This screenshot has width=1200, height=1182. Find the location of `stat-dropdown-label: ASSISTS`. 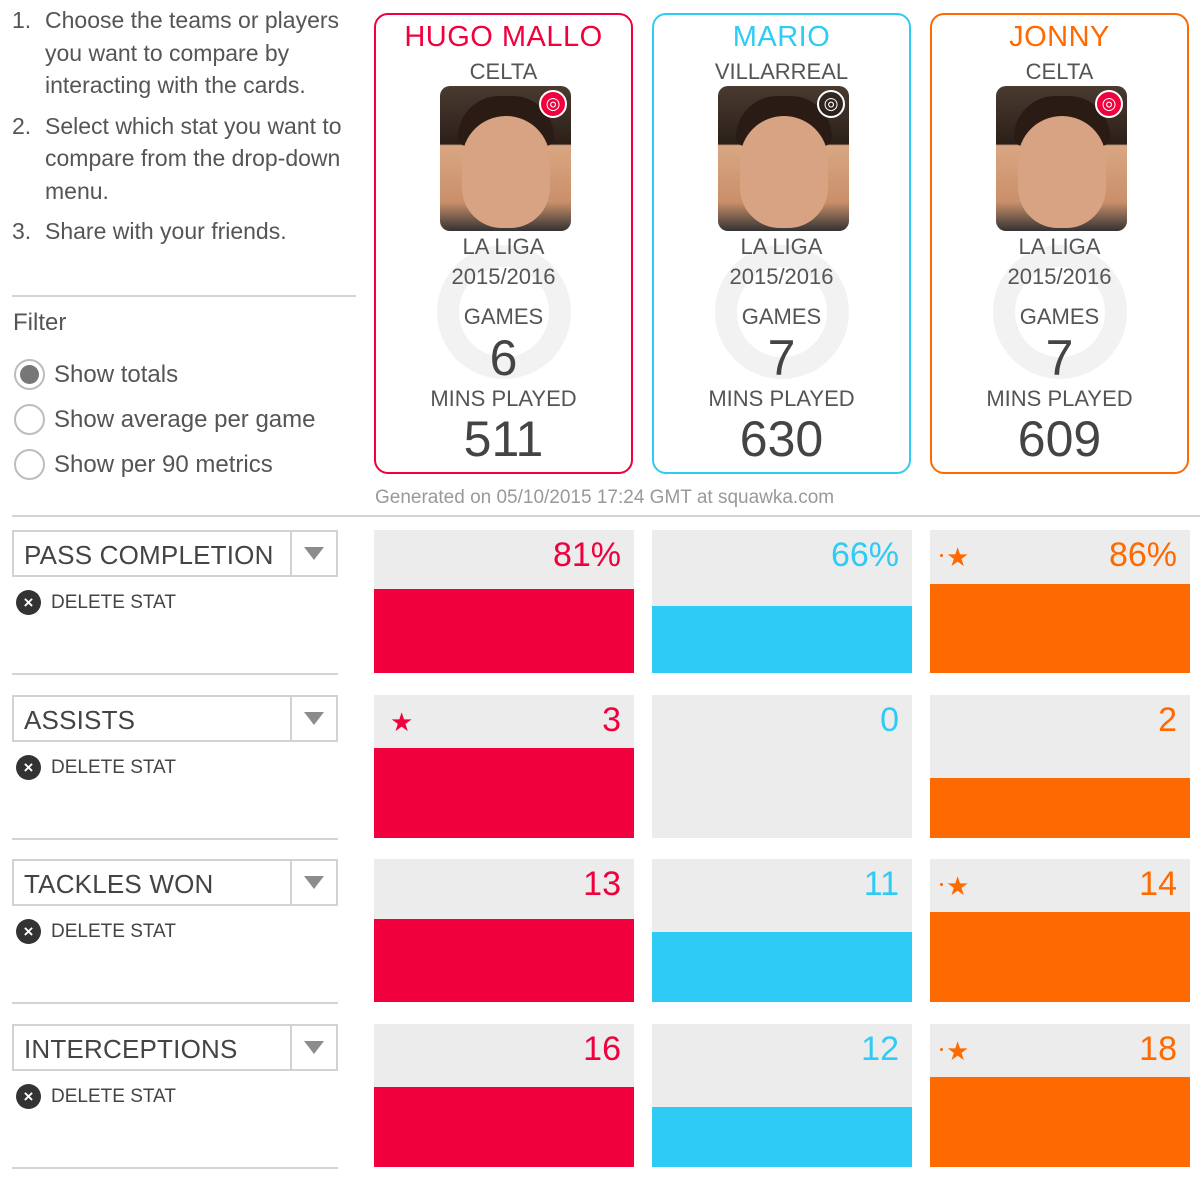

stat-dropdown-label: ASSISTS is located at coordinates (80, 720).